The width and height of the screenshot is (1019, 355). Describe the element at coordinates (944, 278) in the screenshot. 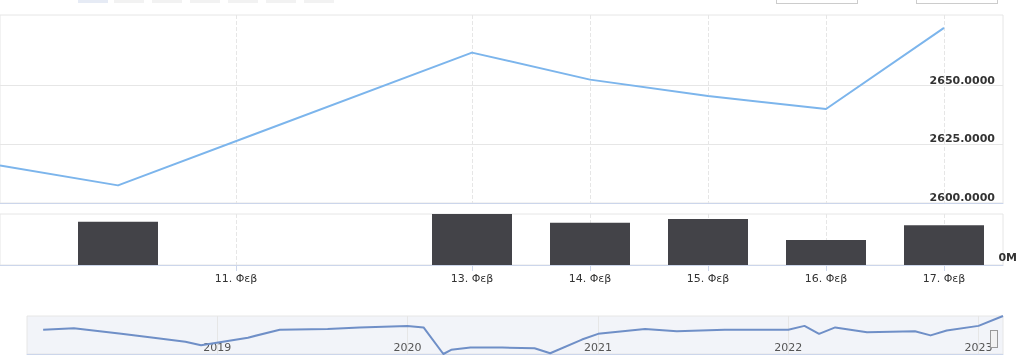

I see `x-tick-label: 17. Φεβ` at that location.